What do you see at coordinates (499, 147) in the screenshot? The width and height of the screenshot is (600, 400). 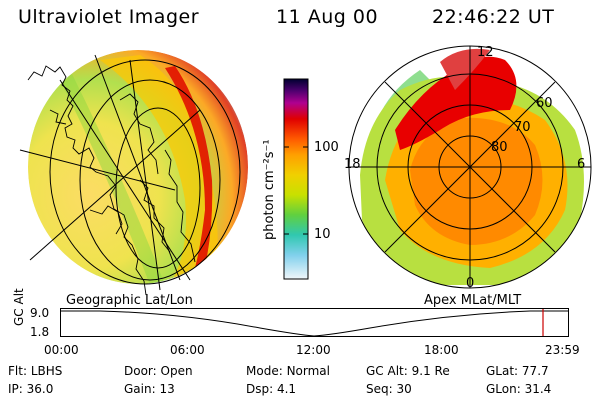 I see `mlat-label-80: 80` at bounding box center [499, 147].